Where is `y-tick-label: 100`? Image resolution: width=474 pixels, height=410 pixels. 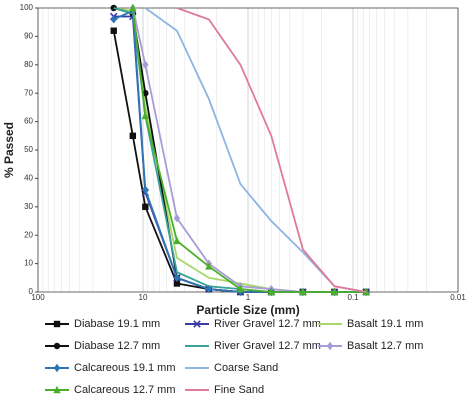
y-tick-label: 100 is located at coordinates (27, 7).